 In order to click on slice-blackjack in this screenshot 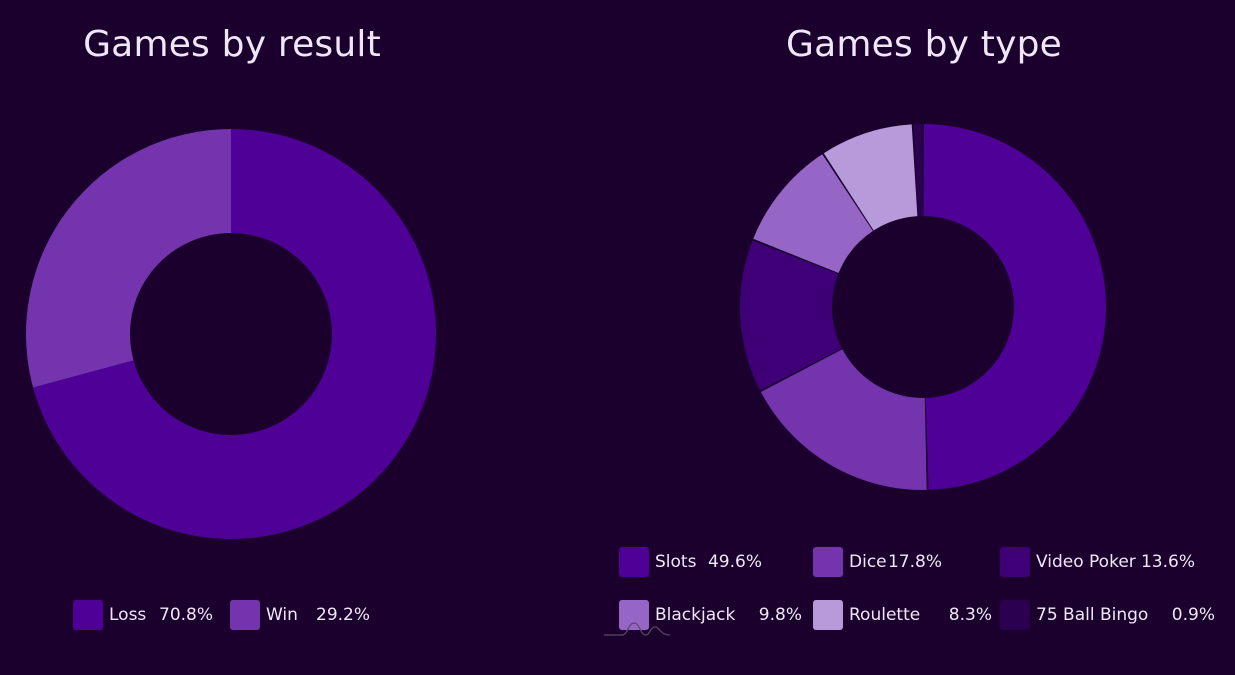, I will do `click(813, 214)`.